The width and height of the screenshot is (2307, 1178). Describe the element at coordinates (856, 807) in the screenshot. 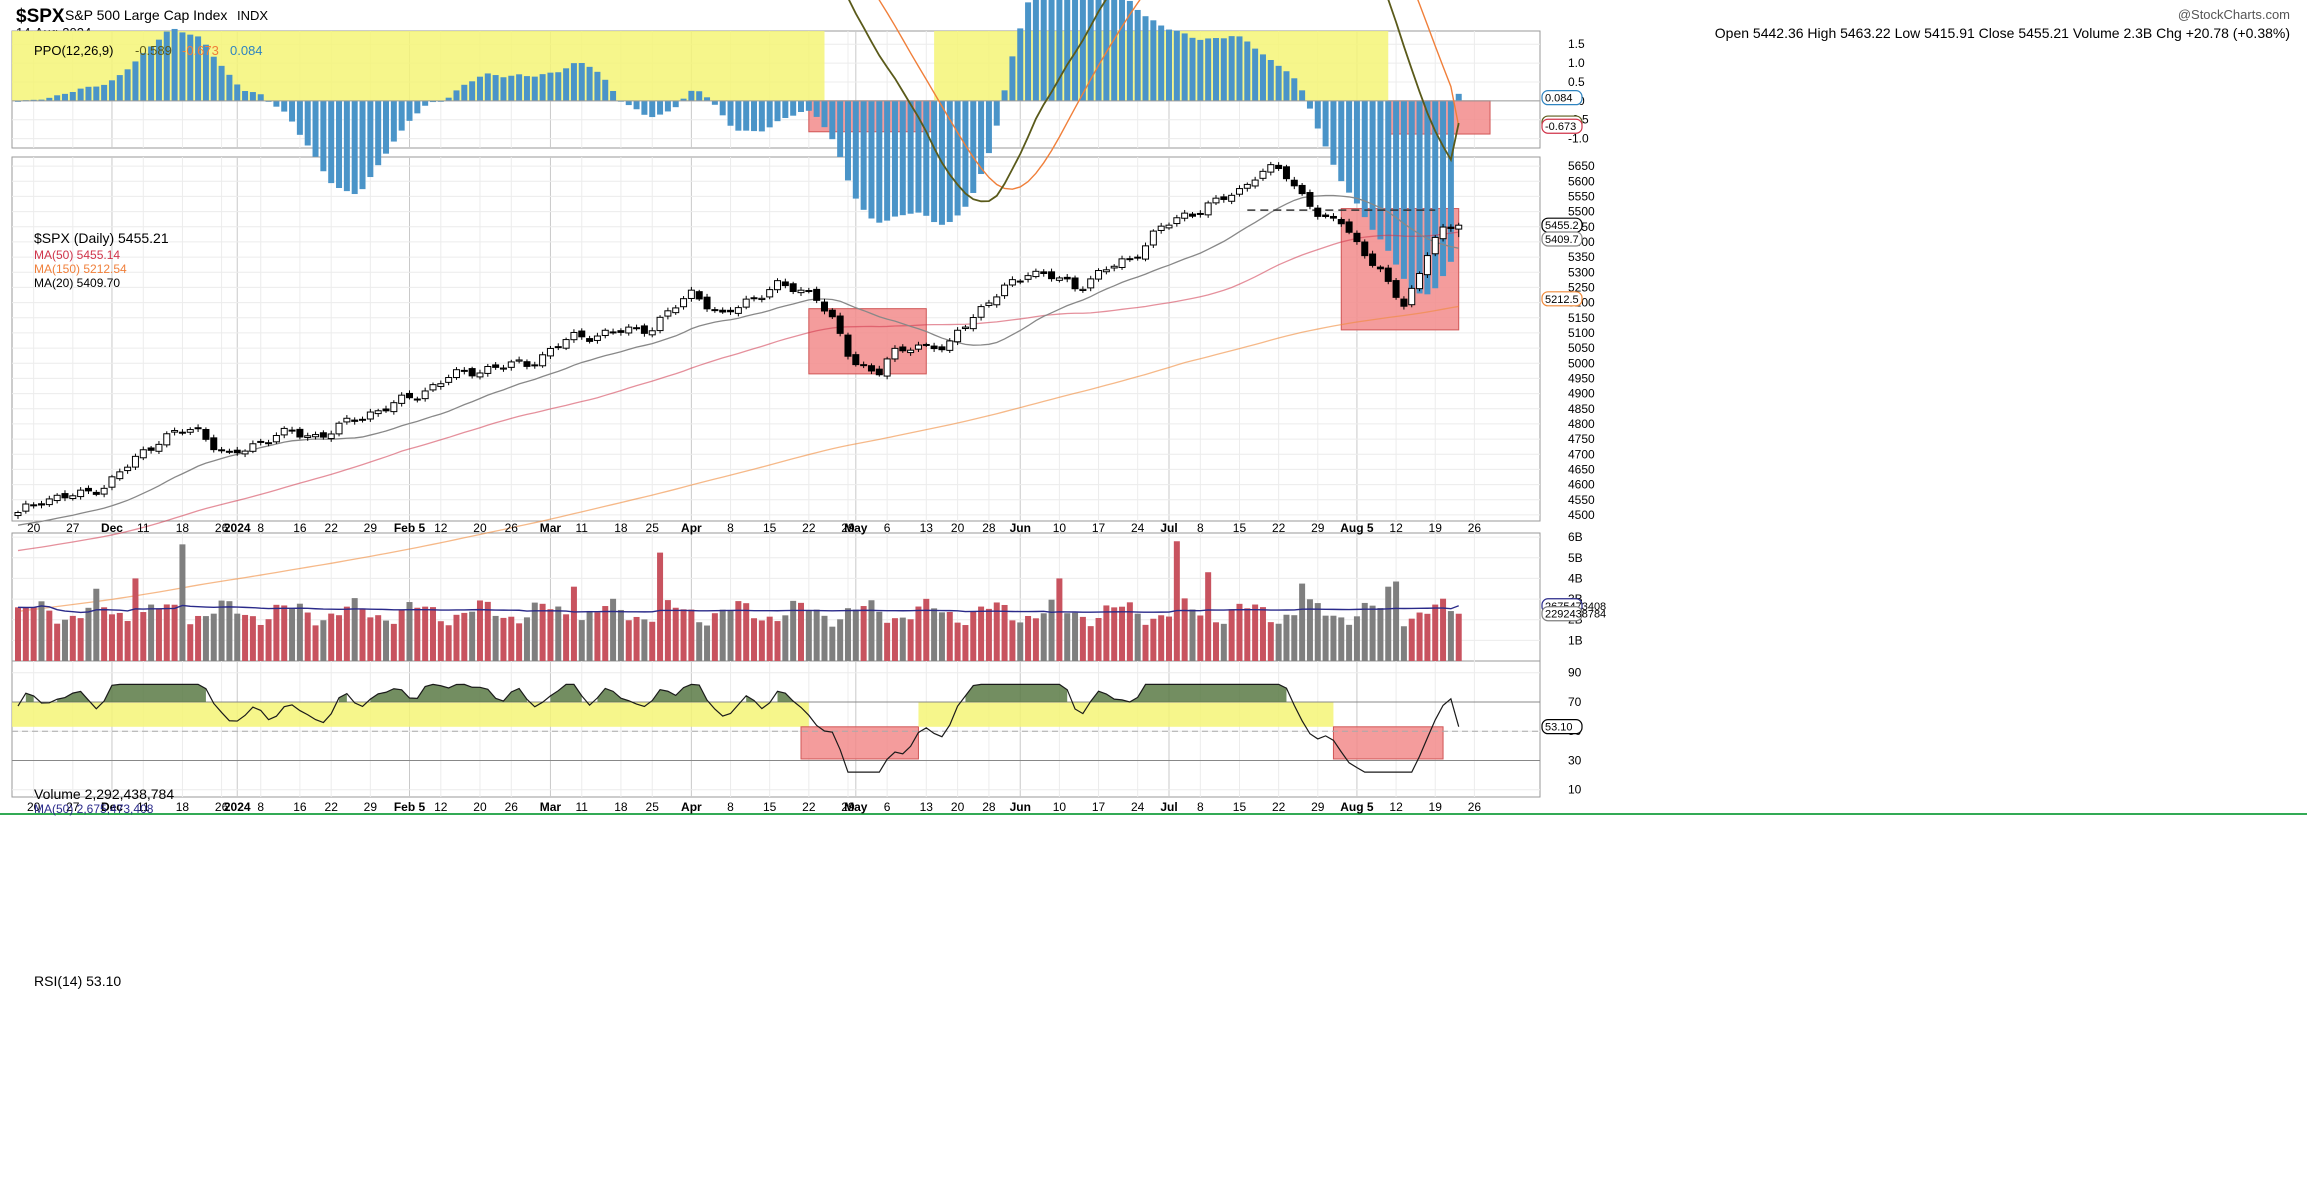

I see `x-tick-label: May` at that location.